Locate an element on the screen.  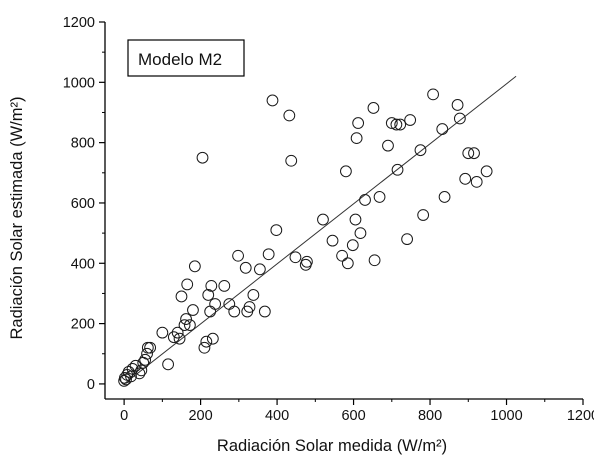
legend-border is located at coordinates (186, 58).